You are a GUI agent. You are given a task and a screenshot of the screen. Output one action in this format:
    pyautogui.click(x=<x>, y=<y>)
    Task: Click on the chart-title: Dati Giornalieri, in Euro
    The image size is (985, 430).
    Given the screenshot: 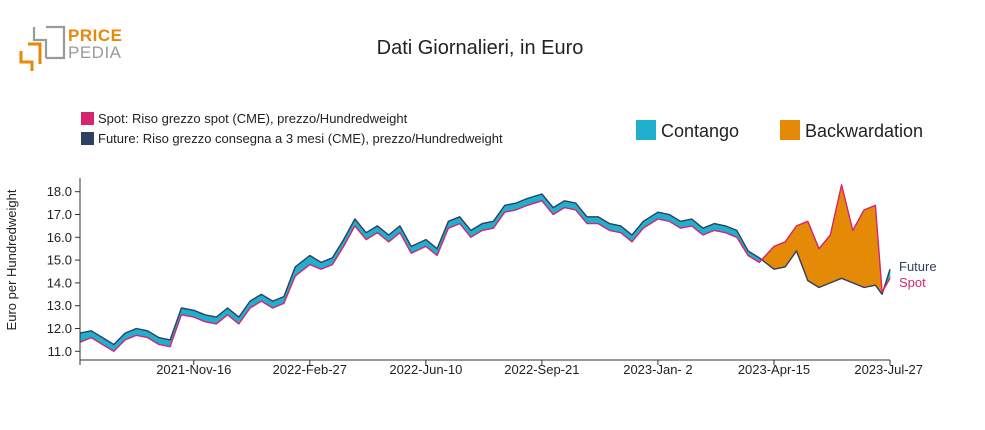 What is the action you would take?
    pyautogui.click(x=480, y=48)
    